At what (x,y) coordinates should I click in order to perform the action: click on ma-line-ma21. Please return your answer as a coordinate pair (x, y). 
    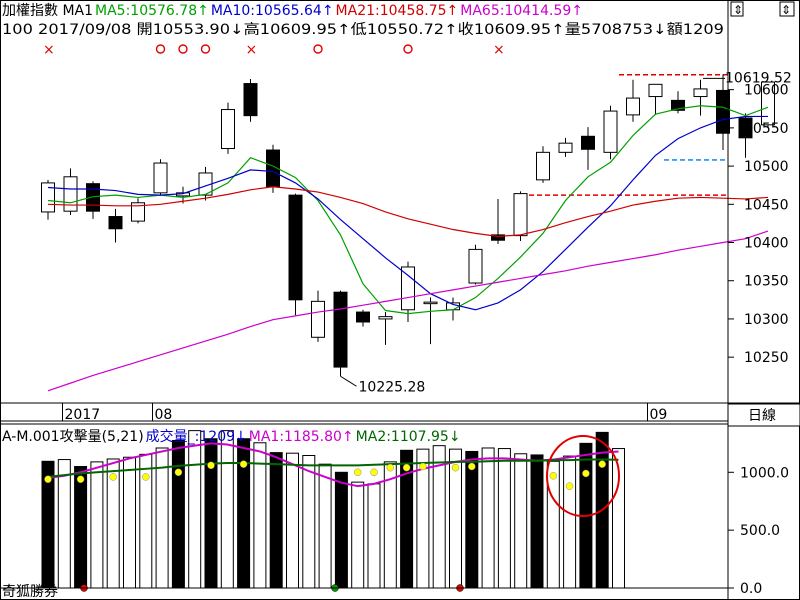
    Looking at the image, I should click on (408, 212).